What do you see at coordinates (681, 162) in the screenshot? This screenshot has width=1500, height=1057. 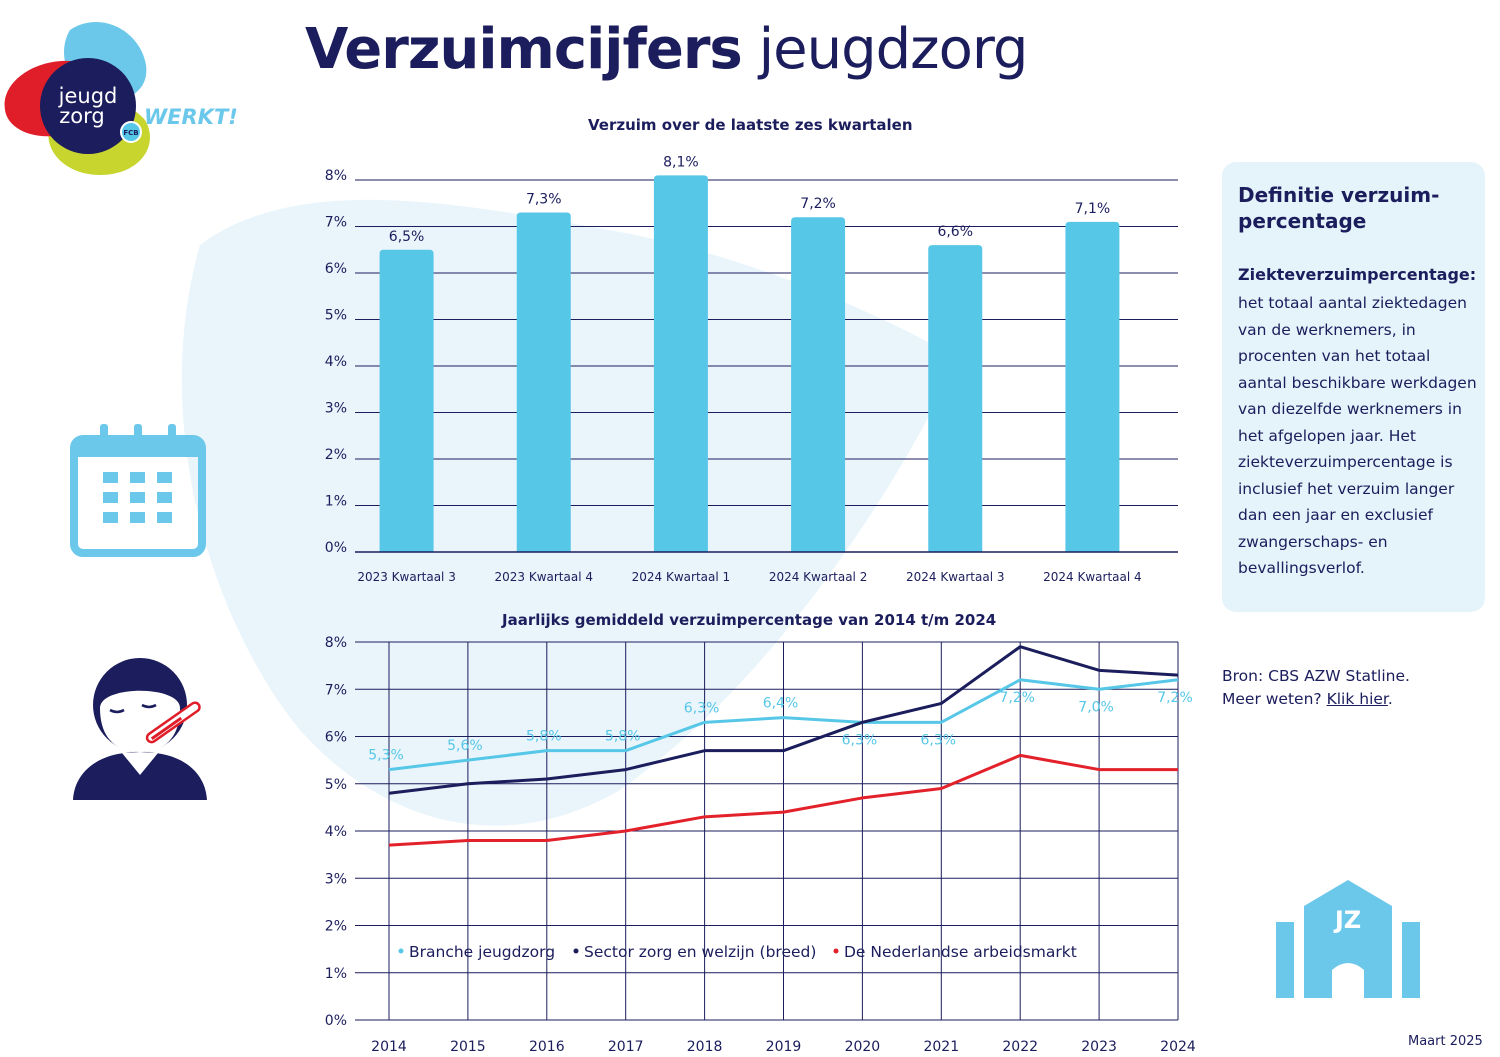 I see `bar-data-label: 8,1%` at bounding box center [681, 162].